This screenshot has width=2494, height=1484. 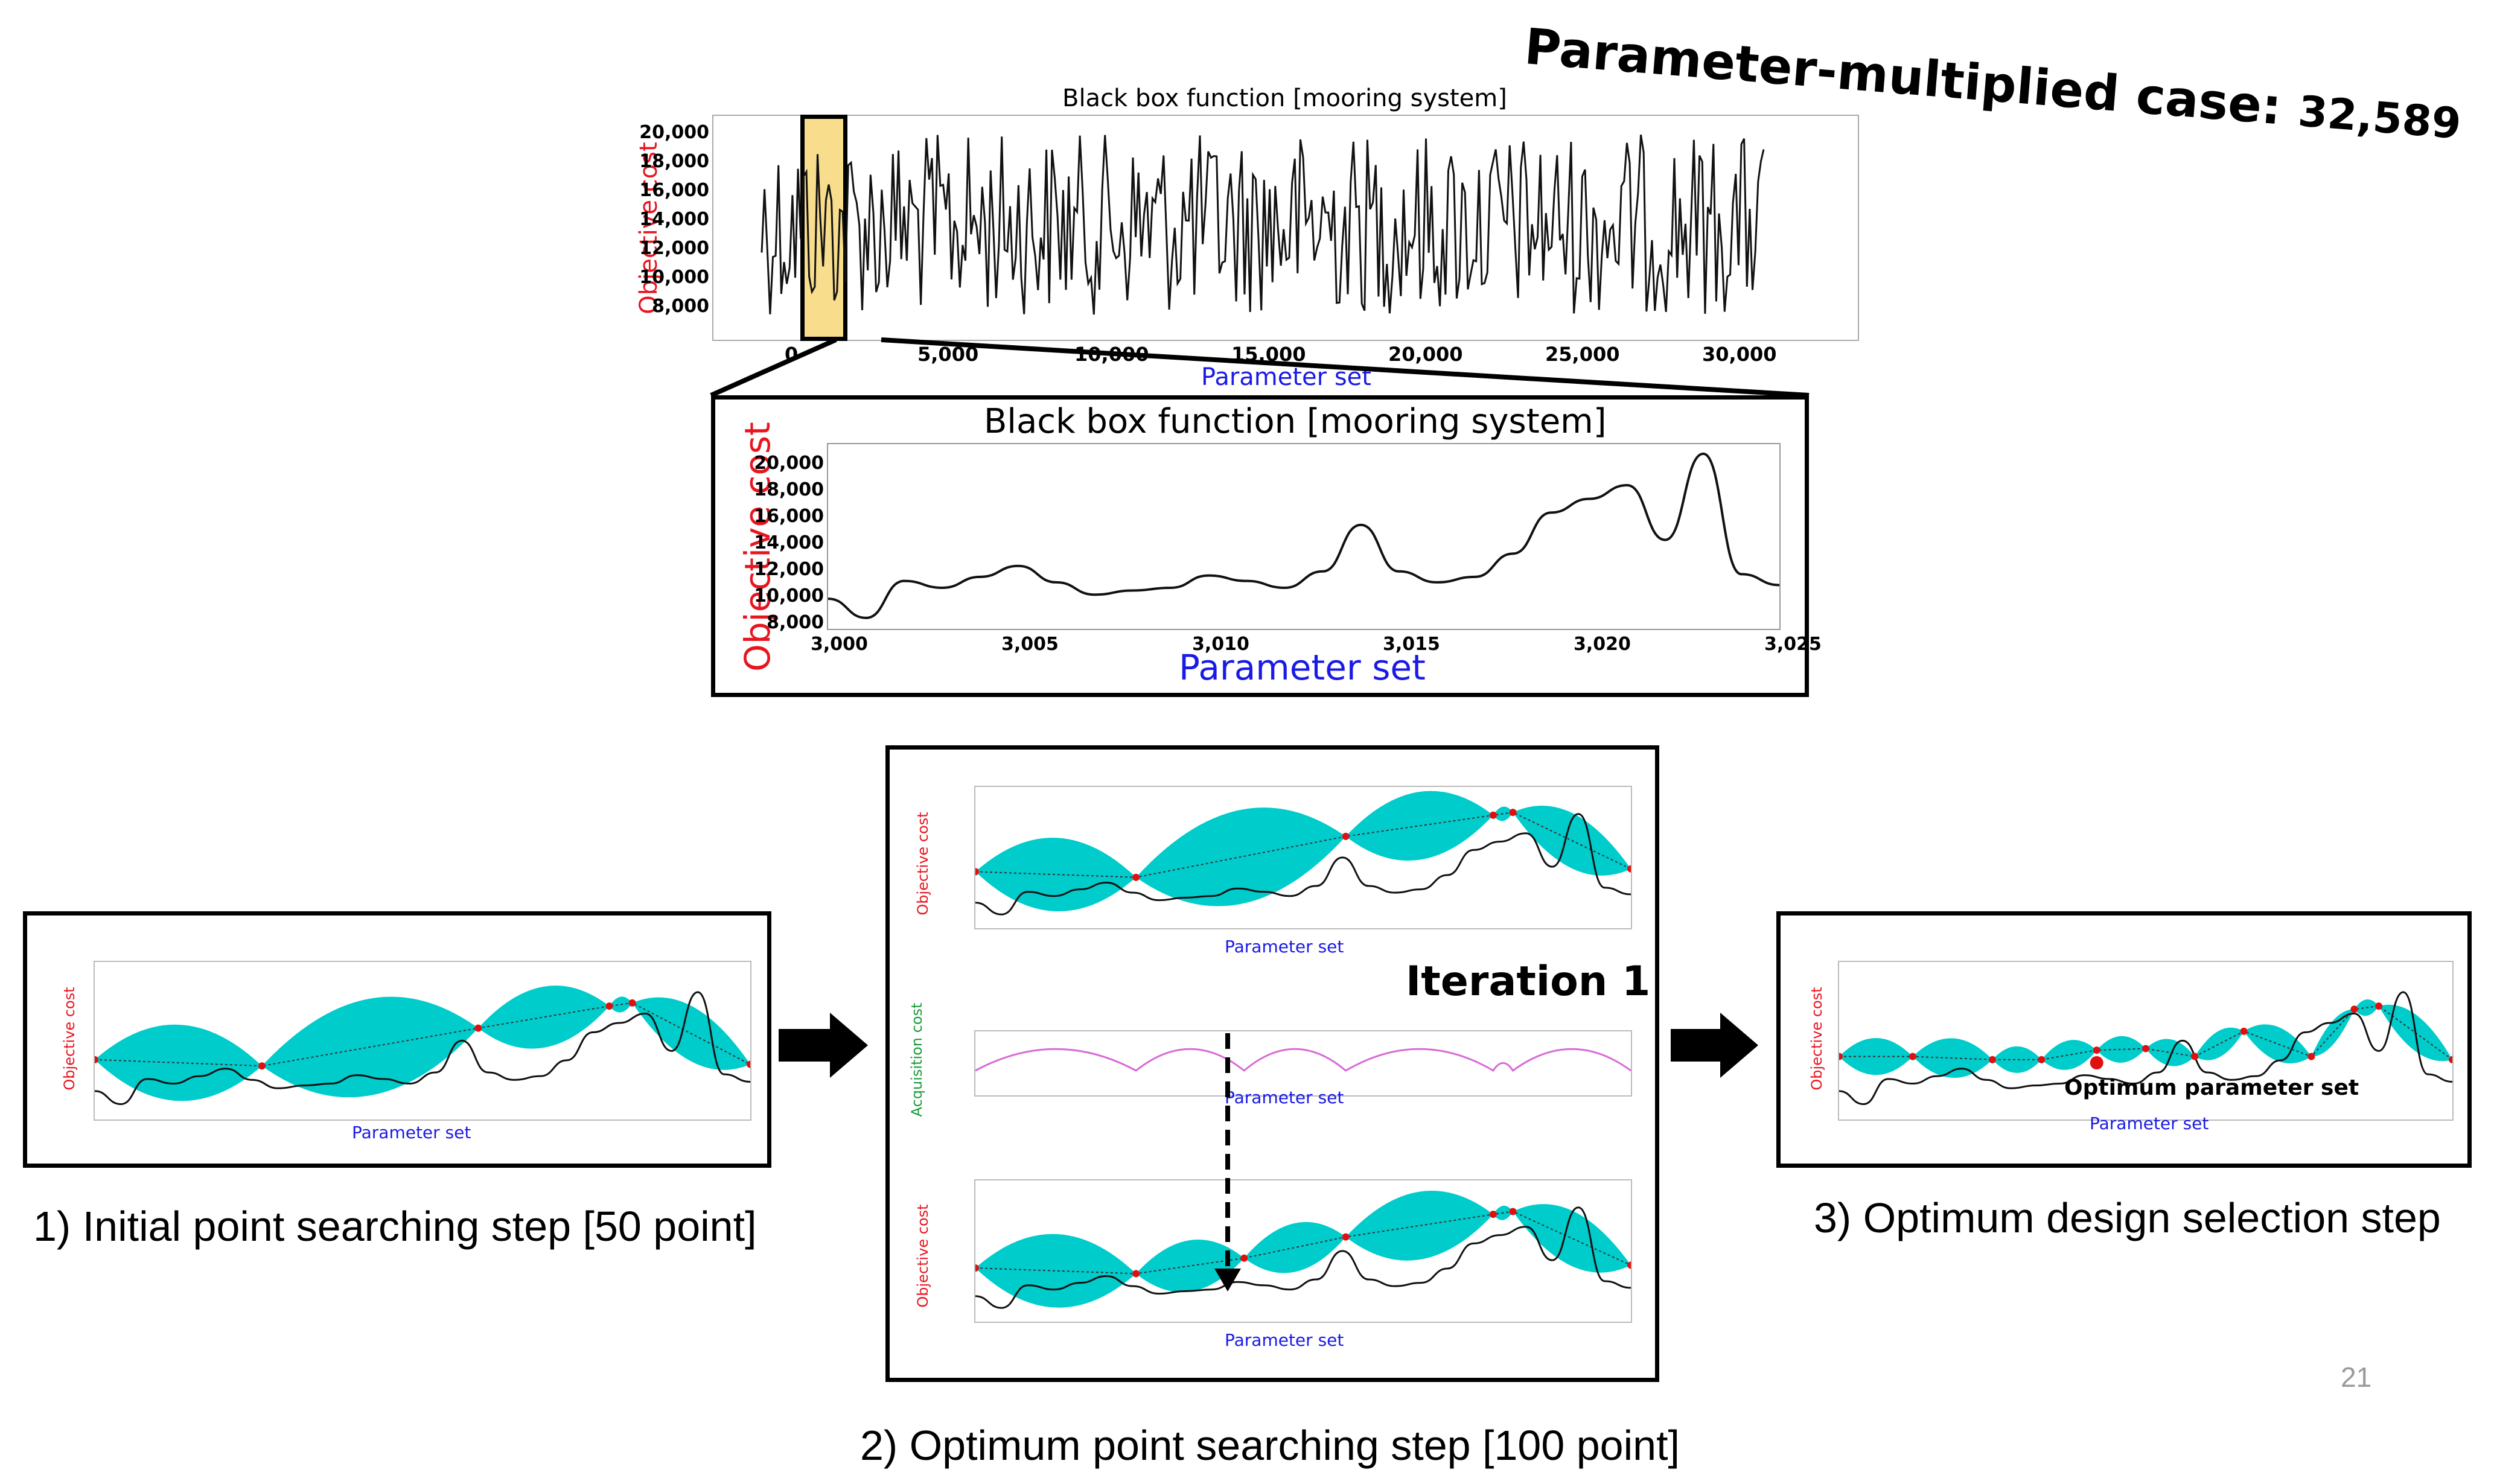 What do you see at coordinates (789, 596) in the screenshot?
I see `zoom-chart-ytick: 10,000` at bounding box center [789, 596].